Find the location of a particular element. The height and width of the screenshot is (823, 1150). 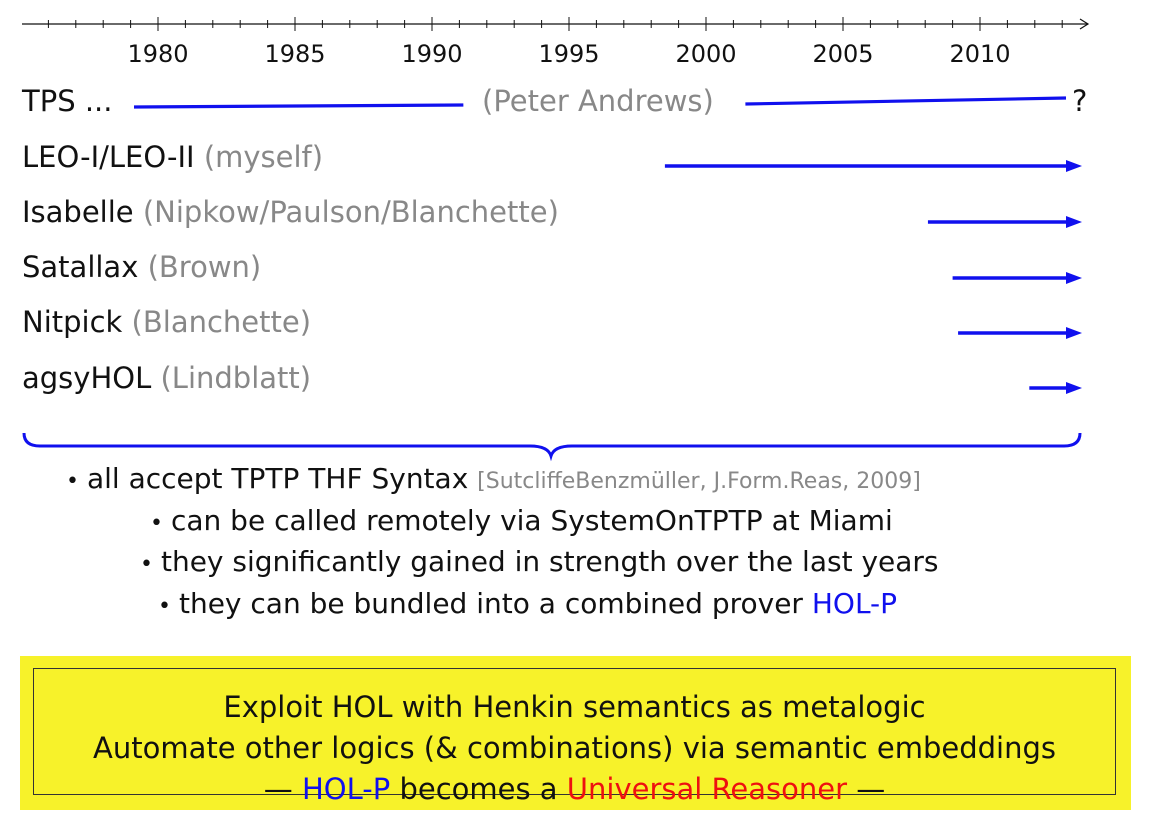

year-label: 1985 is located at coordinates (294, 54).